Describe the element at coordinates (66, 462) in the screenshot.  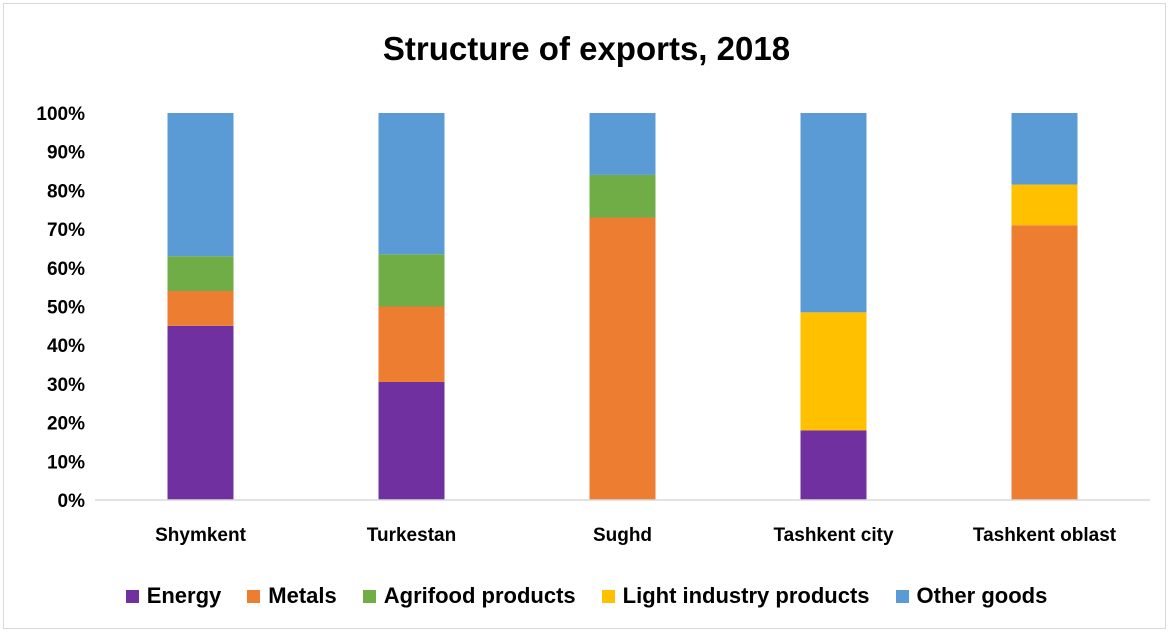
I see `y-tick-label: 10%` at that location.